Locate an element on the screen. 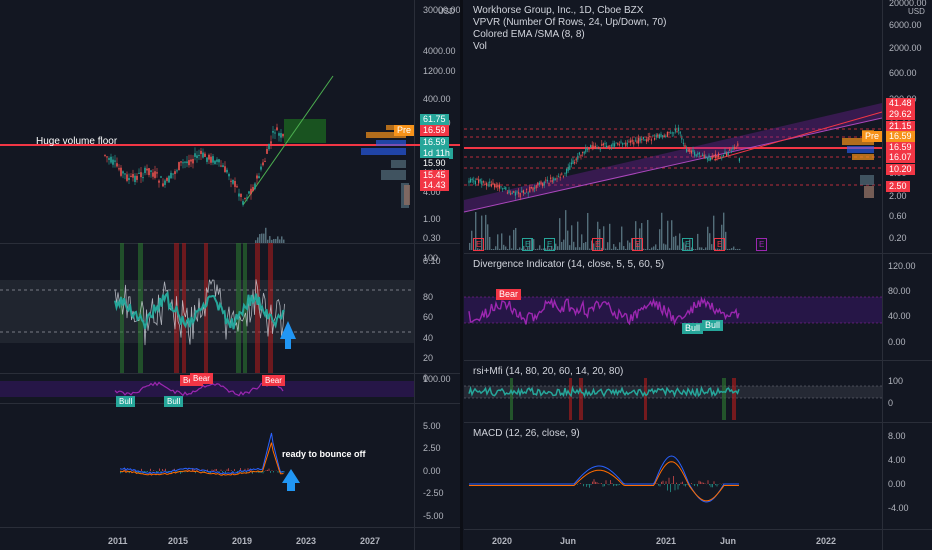 This screenshot has width=932, height=550. rsi-title: rsi+Mfi (14, 80, 20, 60, 14, 20, 80) is located at coordinates (548, 371).